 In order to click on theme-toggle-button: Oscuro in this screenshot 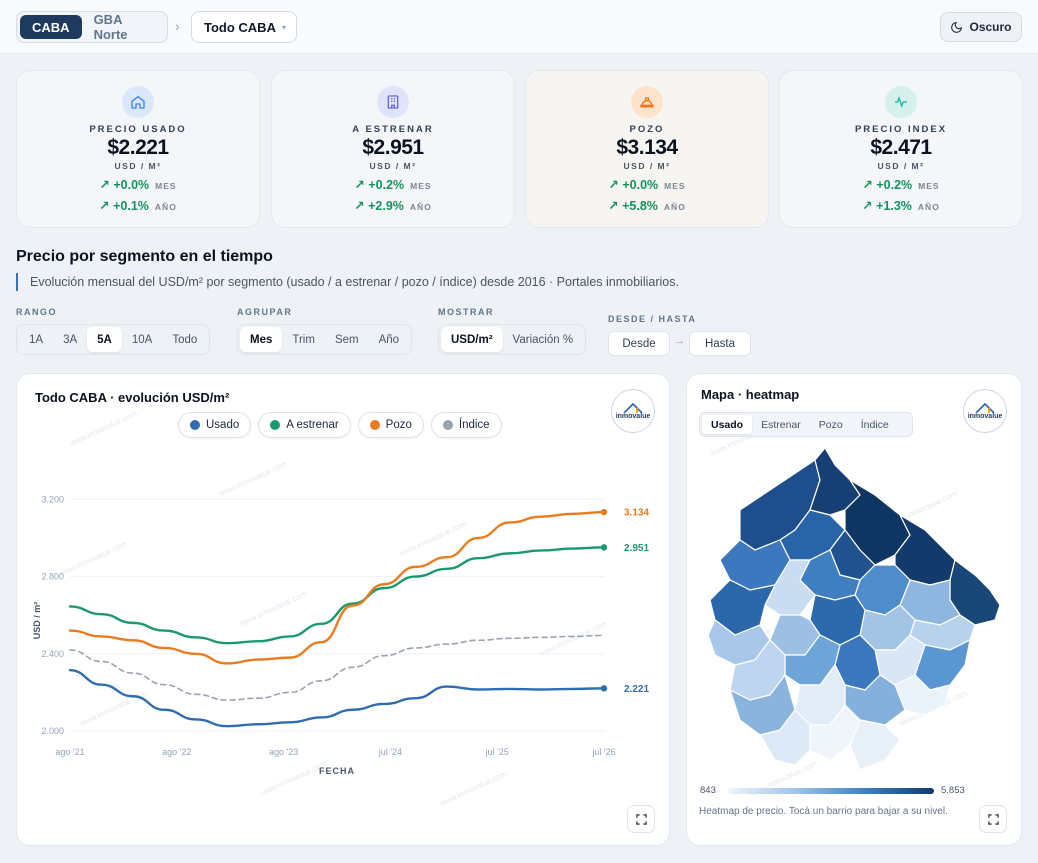, I will do `click(981, 27)`.